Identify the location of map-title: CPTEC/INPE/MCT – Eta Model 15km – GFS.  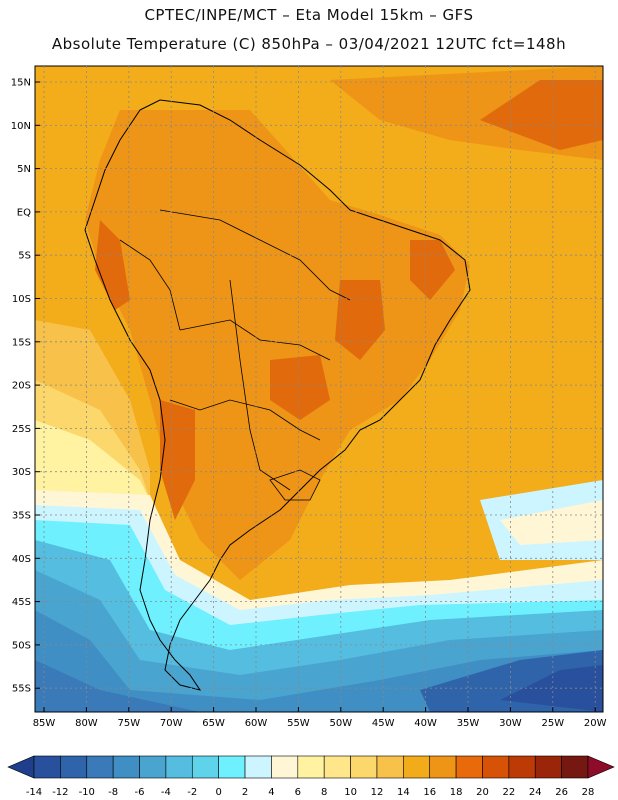
(309, 15).